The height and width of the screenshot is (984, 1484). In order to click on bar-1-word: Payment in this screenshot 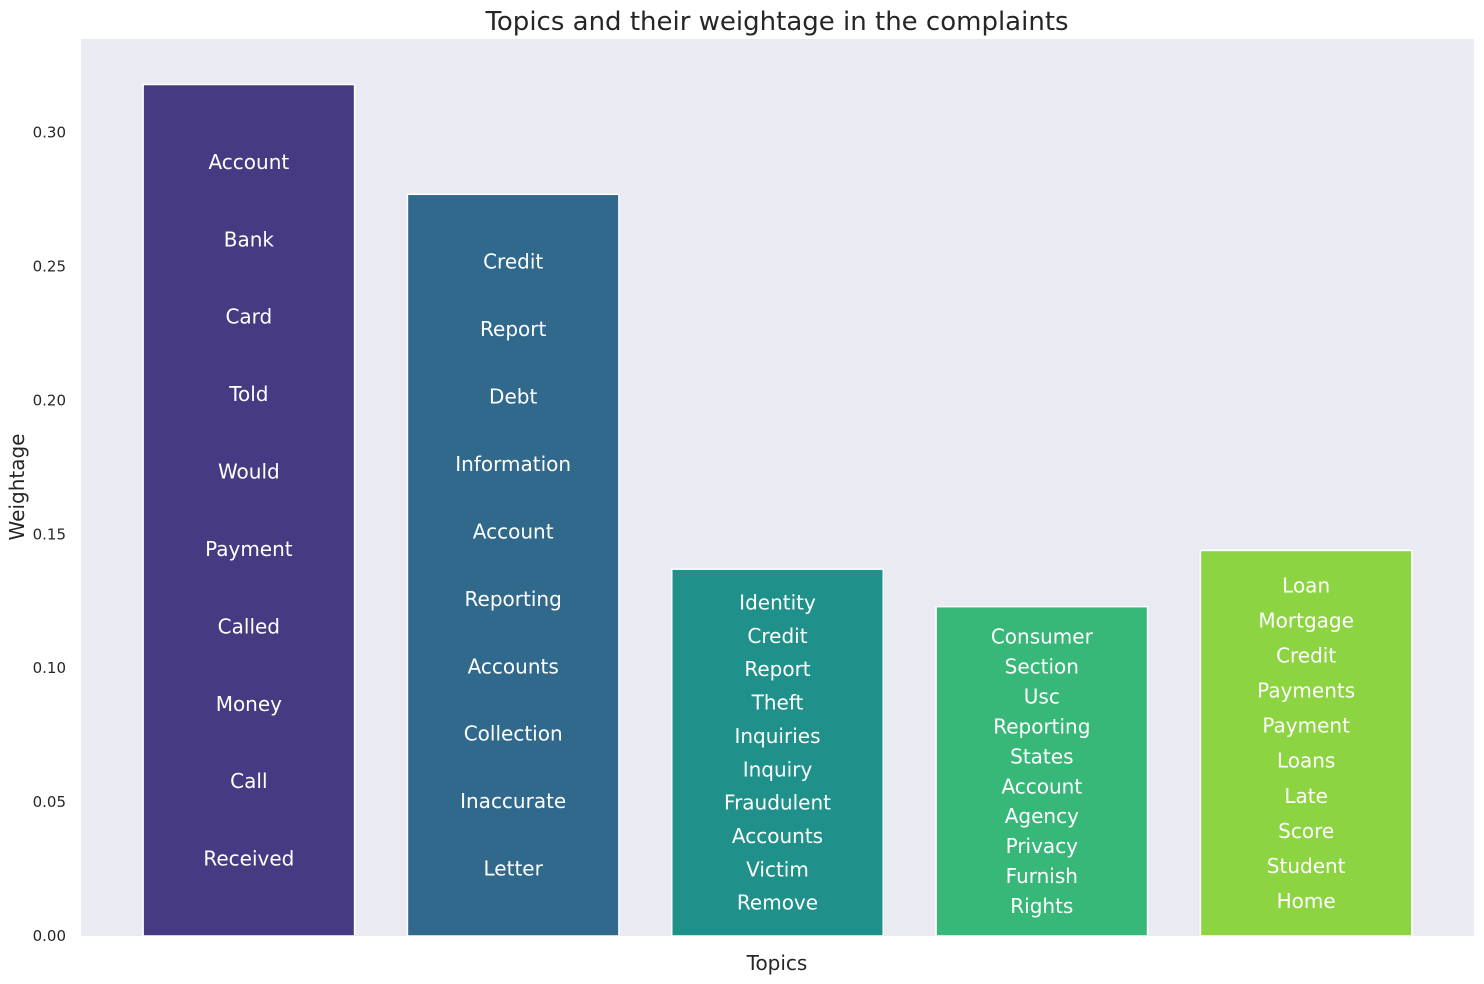, I will do `click(249, 549)`.